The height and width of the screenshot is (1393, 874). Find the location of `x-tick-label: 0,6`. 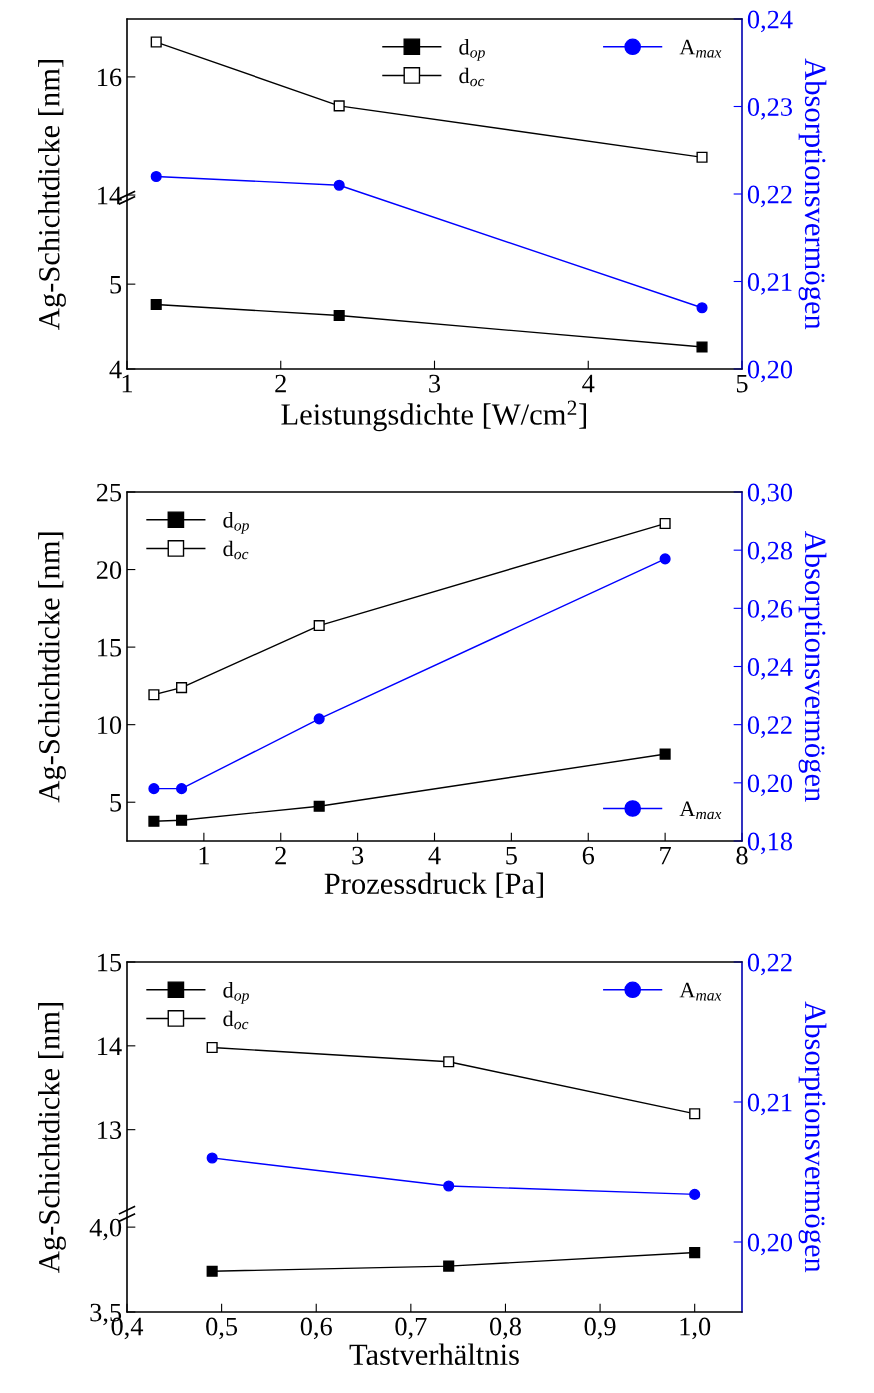

x-tick-label: 0,6 is located at coordinates (316, 1328).